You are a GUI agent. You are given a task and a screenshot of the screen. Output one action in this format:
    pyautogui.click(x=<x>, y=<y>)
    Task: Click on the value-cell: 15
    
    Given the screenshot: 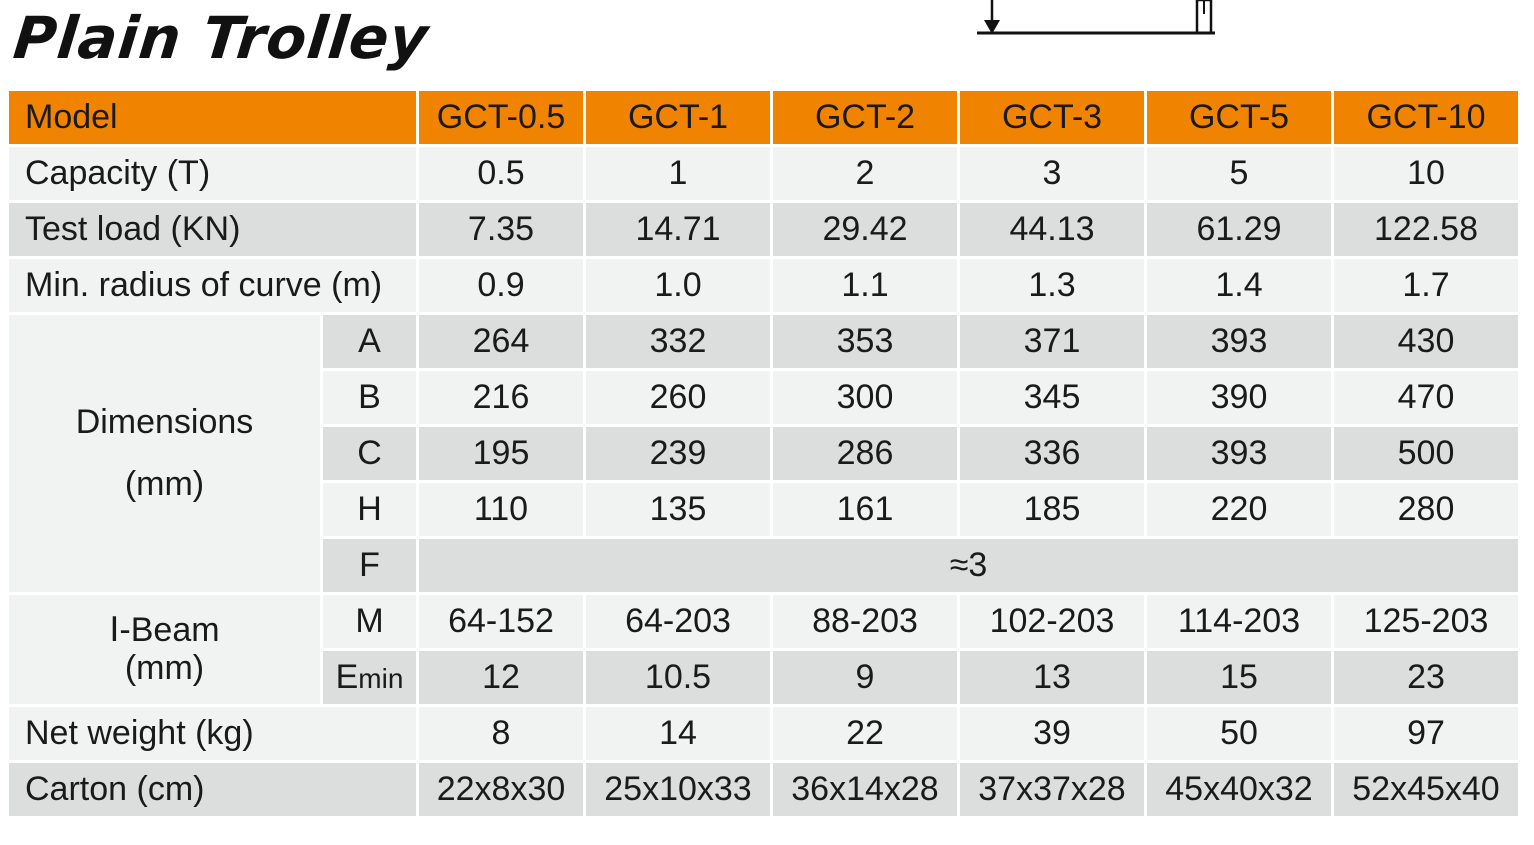 What is the action you would take?
    pyautogui.click(x=1239, y=677)
    